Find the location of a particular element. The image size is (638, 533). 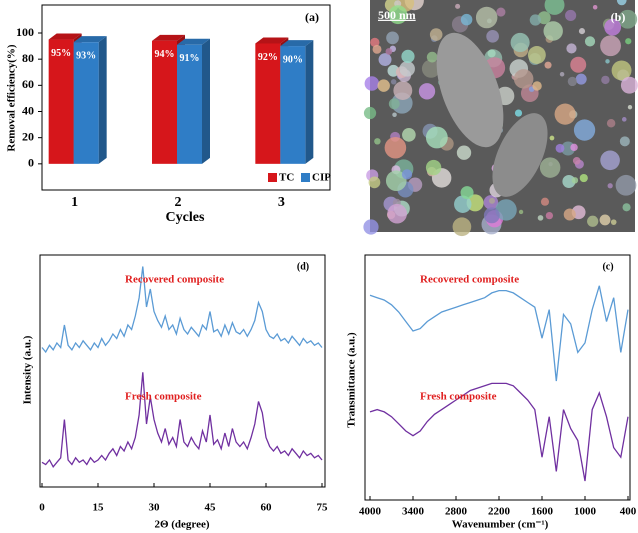

x-axis-label: 2Θ (degree) is located at coordinates (181, 525).